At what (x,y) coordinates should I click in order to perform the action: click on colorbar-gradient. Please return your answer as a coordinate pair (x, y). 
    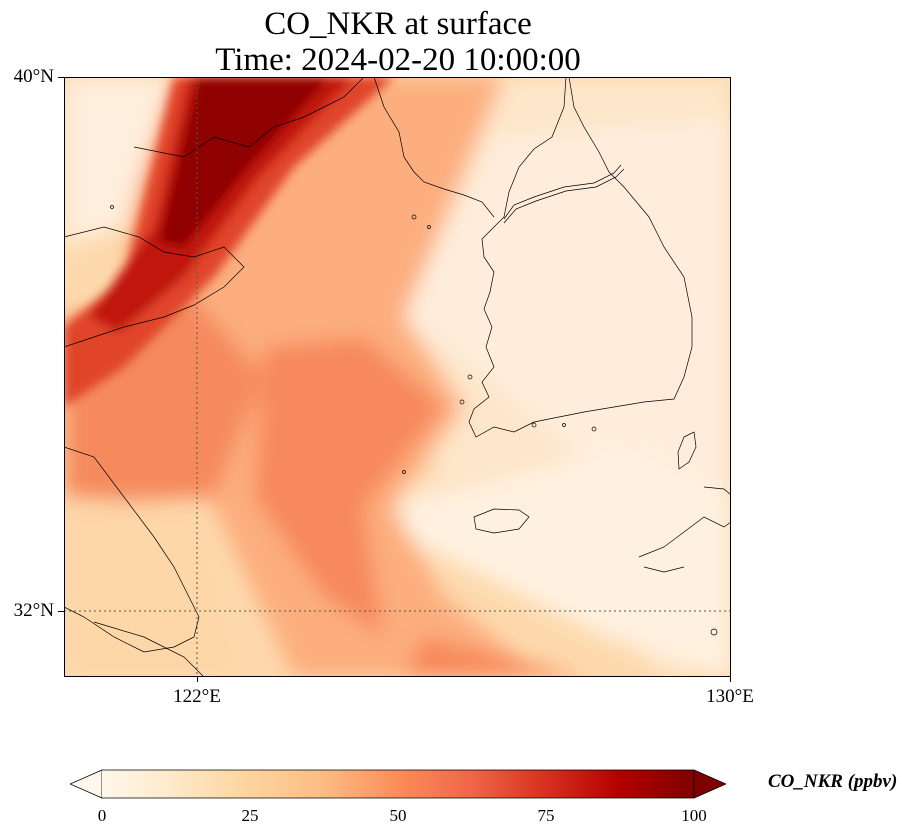
    Looking at the image, I should click on (398, 784).